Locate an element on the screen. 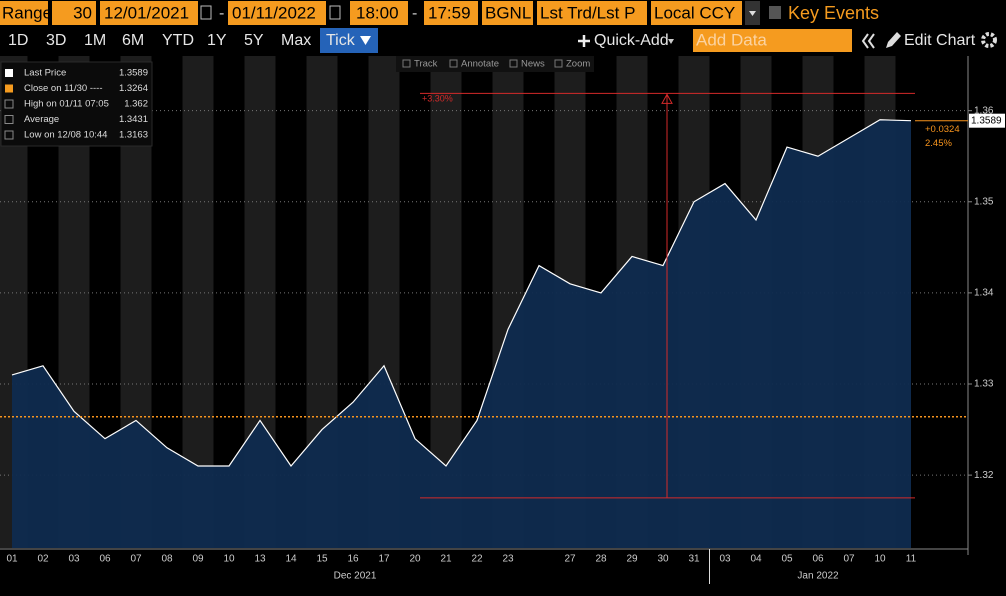  quick-add: Quick-Add is located at coordinates (631, 40).